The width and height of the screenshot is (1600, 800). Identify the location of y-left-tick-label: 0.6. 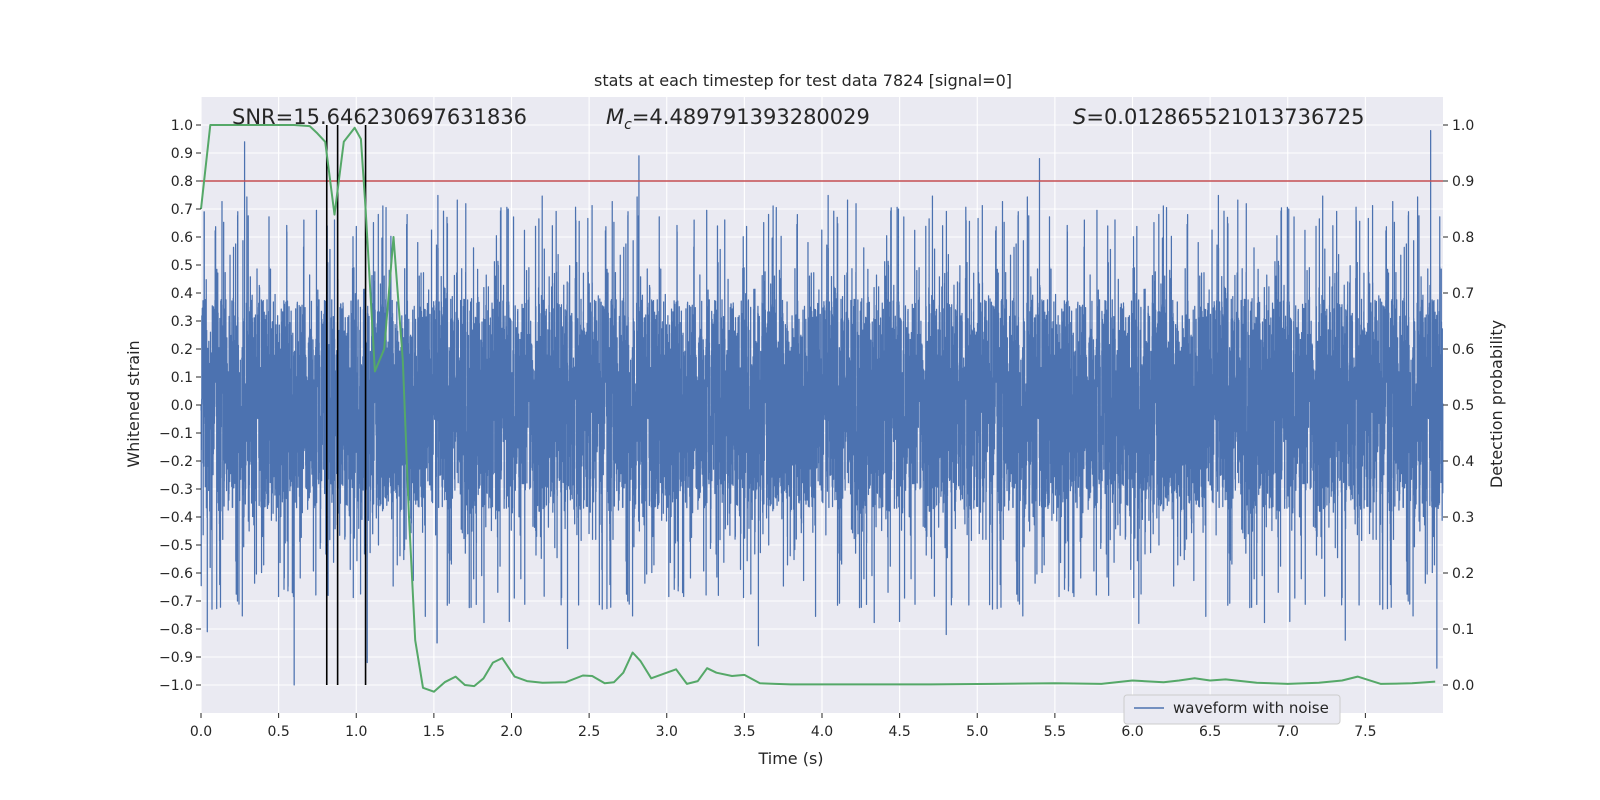
(182, 238).